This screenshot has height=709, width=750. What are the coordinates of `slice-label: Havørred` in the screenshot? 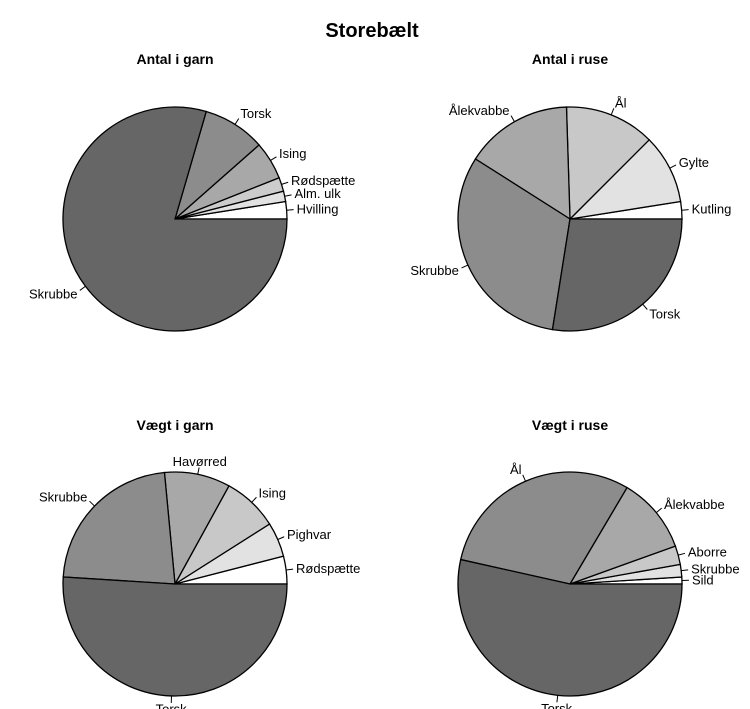 It's located at (200, 461).